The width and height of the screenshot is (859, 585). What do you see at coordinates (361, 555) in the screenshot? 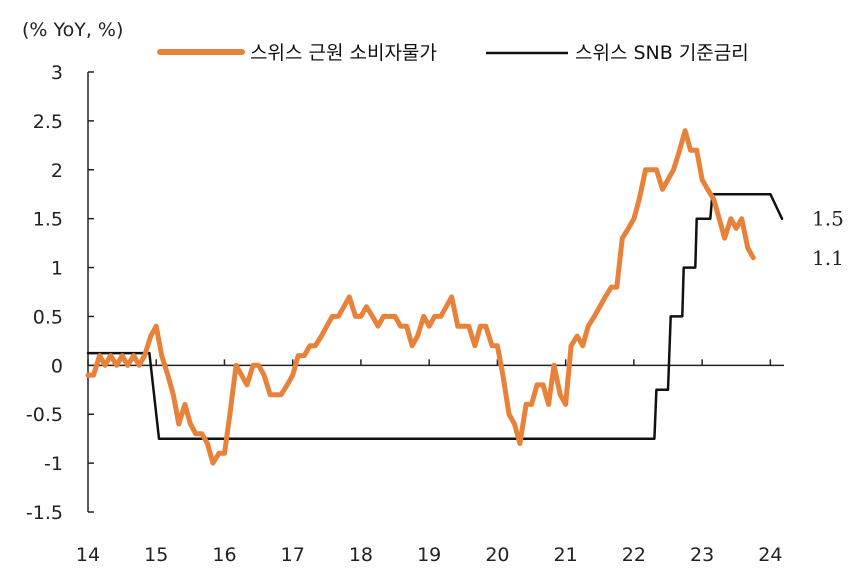
I see `x-tick-label: 18` at bounding box center [361, 555].